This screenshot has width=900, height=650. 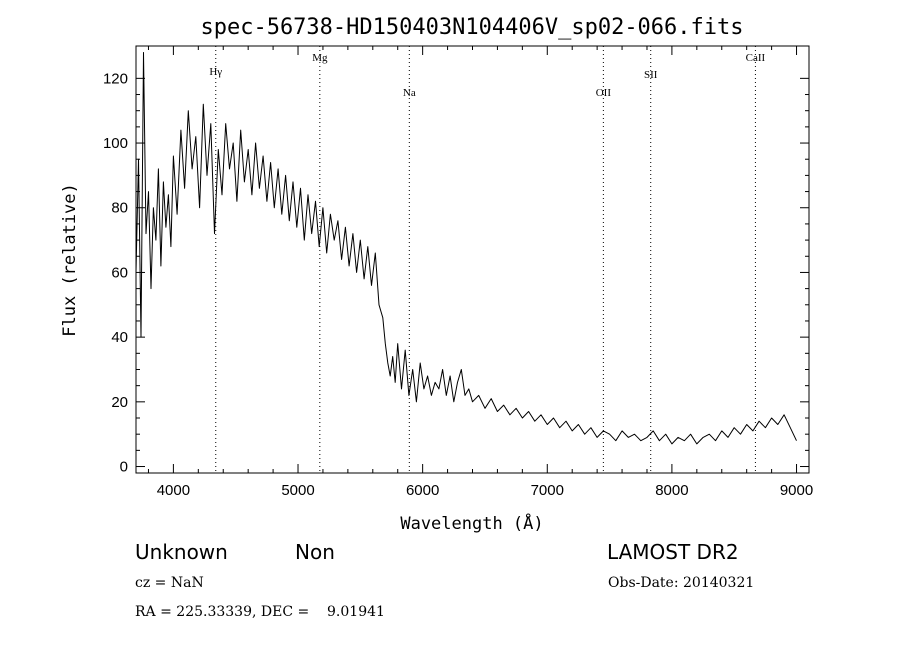 I want to click on x-axis-label: Wavelength (Å), so click(x=471, y=523).